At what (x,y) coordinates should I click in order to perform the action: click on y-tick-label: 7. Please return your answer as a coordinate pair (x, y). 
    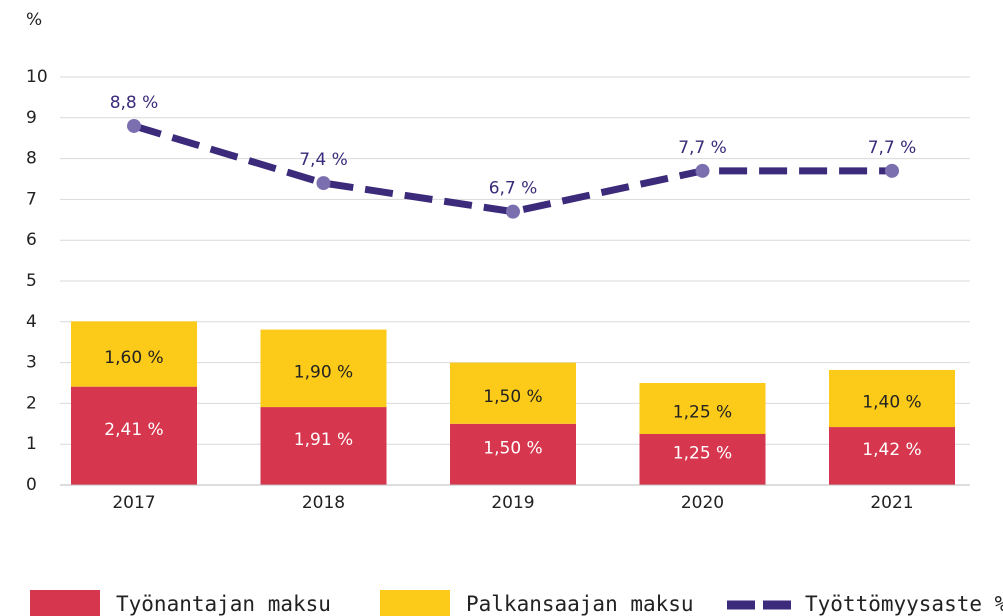
    Looking at the image, I should click on (31, 199).